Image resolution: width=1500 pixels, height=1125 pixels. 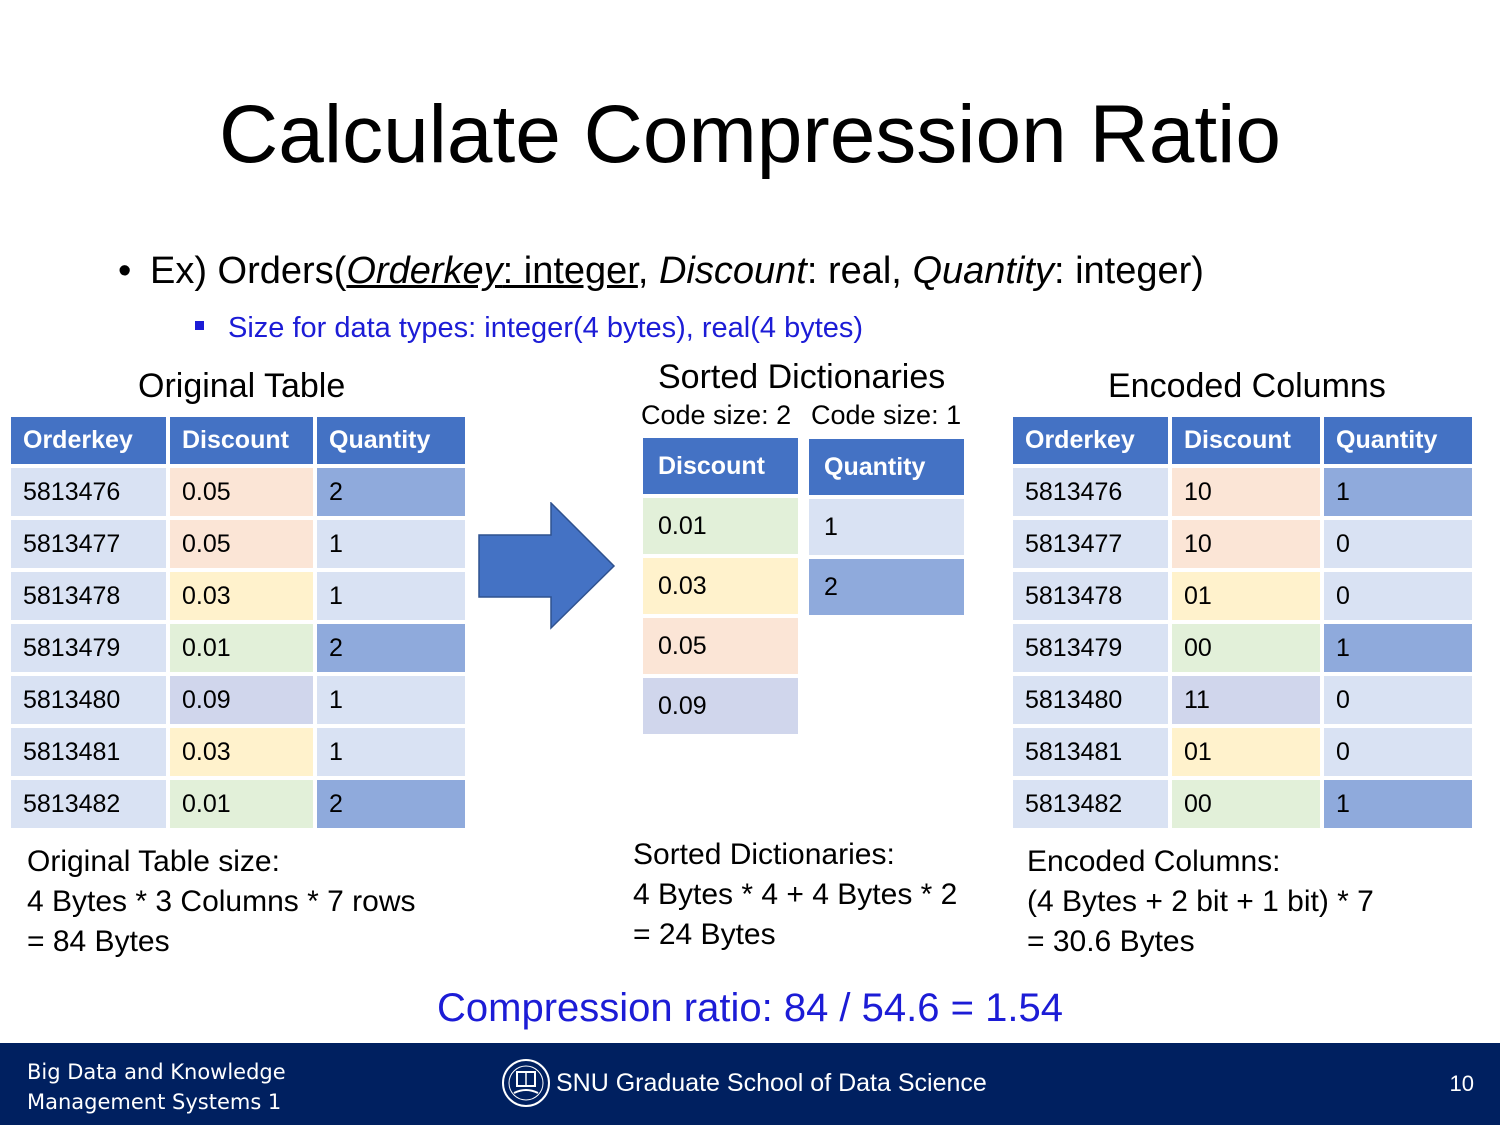 I want to click on original-row: 5813478 0.03 1, so click(x=238, y=596).